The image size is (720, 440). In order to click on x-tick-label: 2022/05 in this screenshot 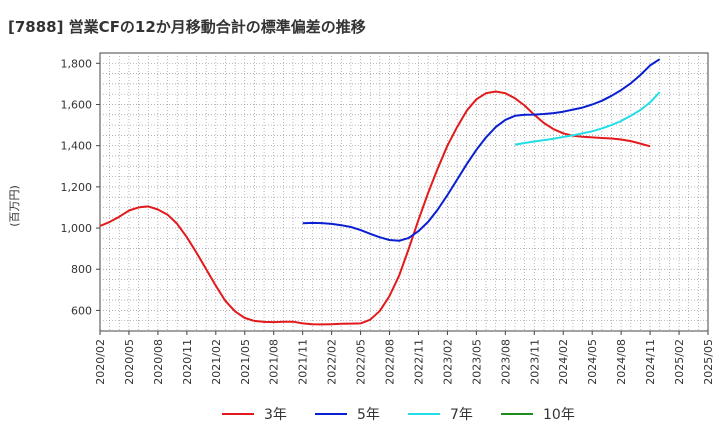, I will do `click(361, 362)`.